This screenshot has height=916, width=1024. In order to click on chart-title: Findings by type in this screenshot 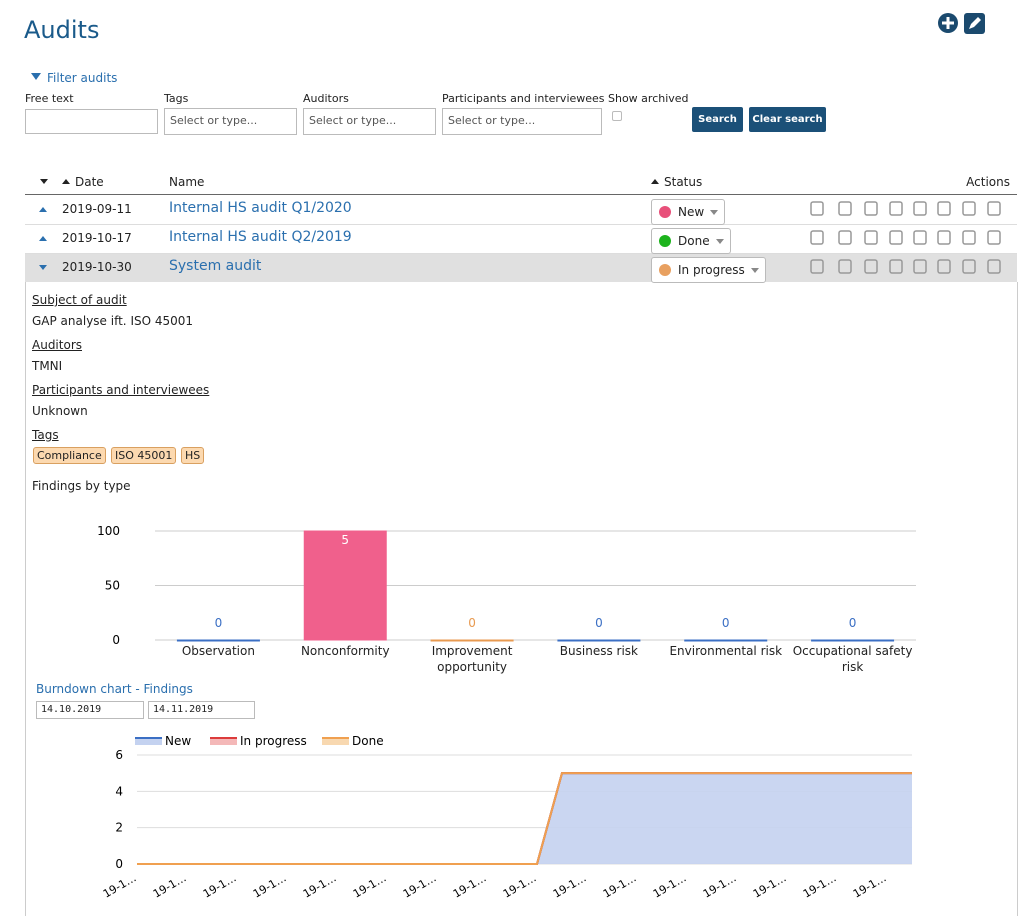, I will do `click(81, 486)`.